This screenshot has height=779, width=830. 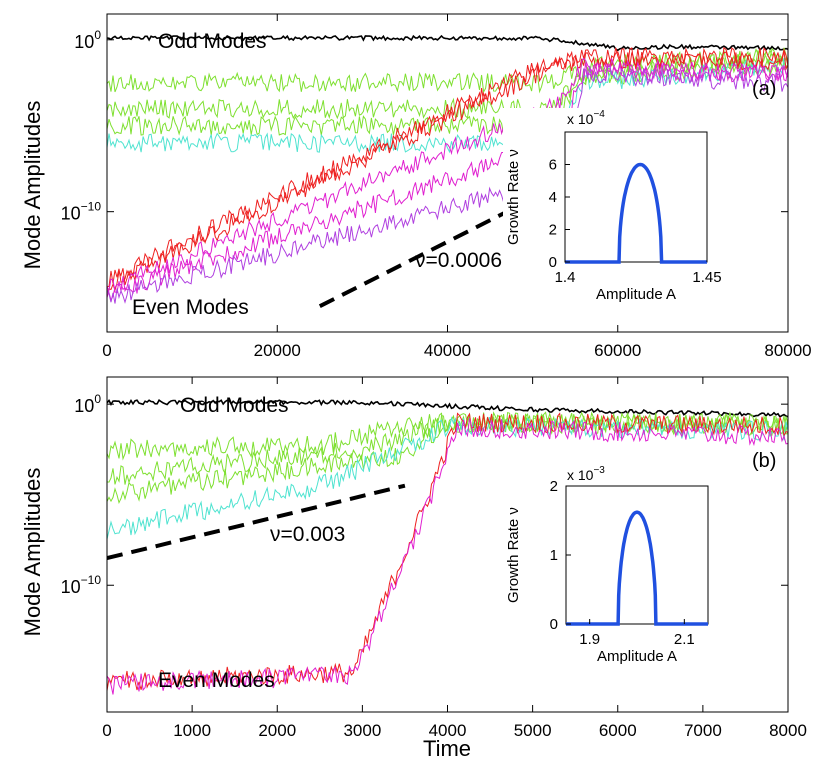 What do you see at coordinates (256, 522) in the screenshot?
I see `growth-rate-dashed-line` at bounding box center [256, 522].